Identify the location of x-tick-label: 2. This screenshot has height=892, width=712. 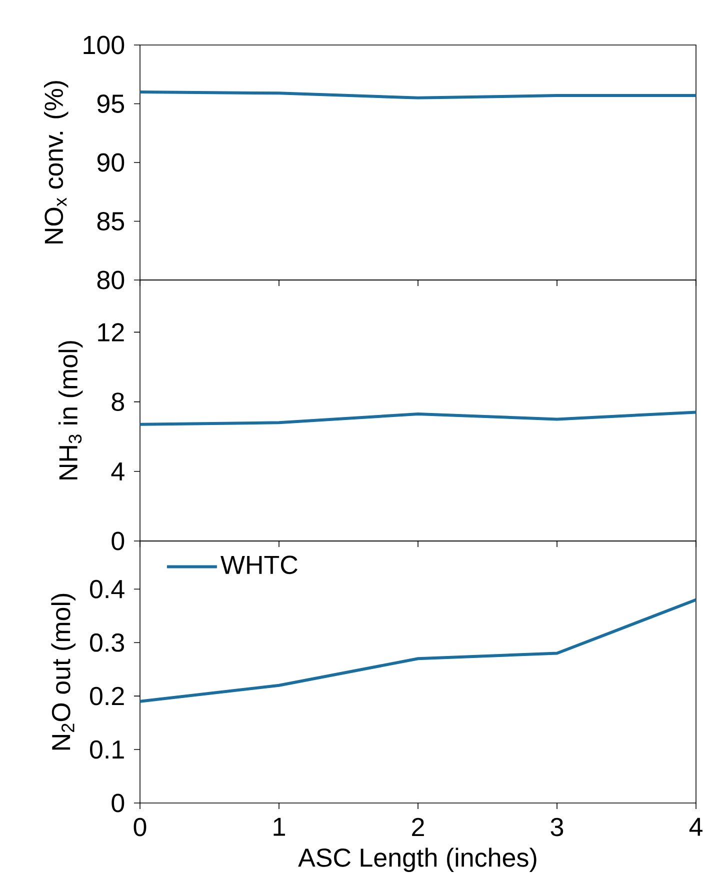
(418, 827).